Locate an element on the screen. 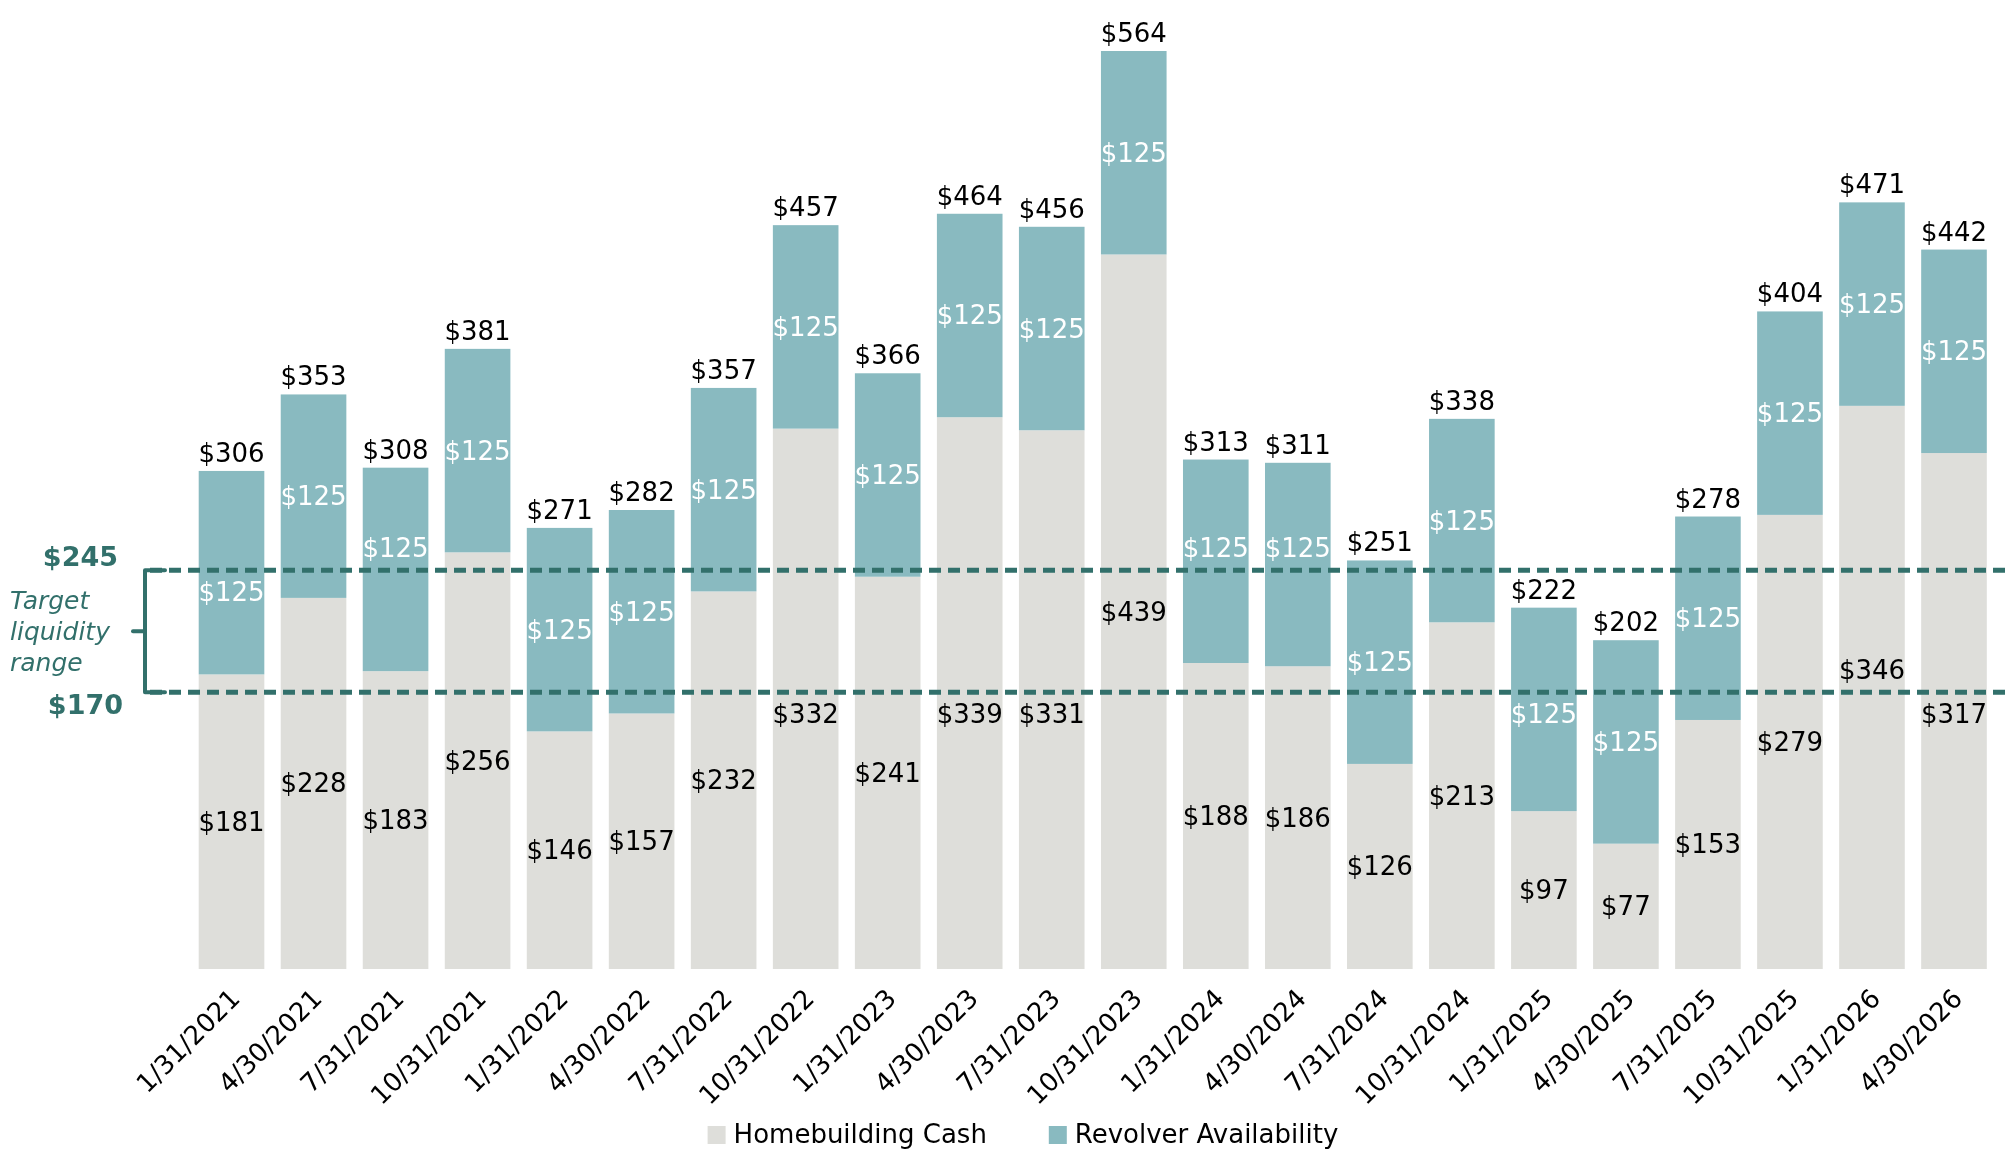 The width and height of the screenshot is (2010, 1155). data-label: $346 is located at coordinates (1872, 670).